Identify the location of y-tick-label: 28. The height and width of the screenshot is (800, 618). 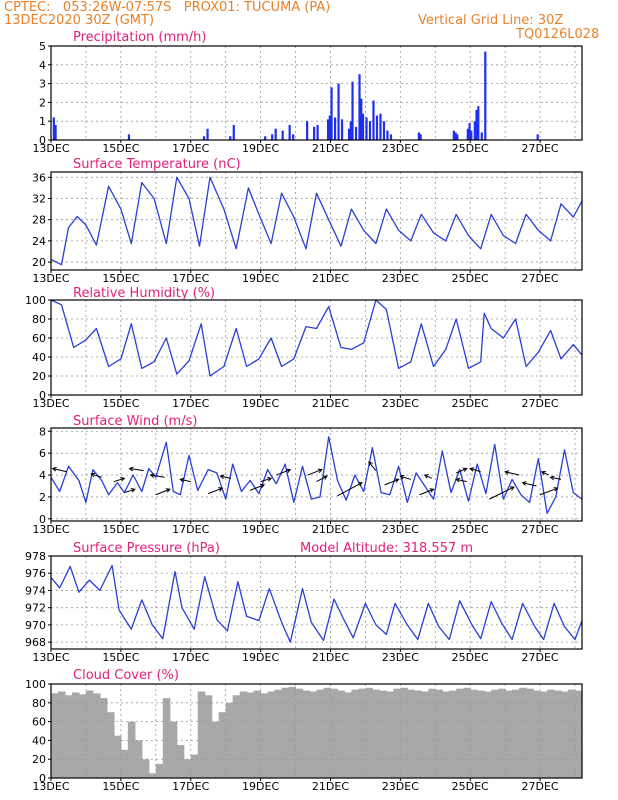
(39, 220).